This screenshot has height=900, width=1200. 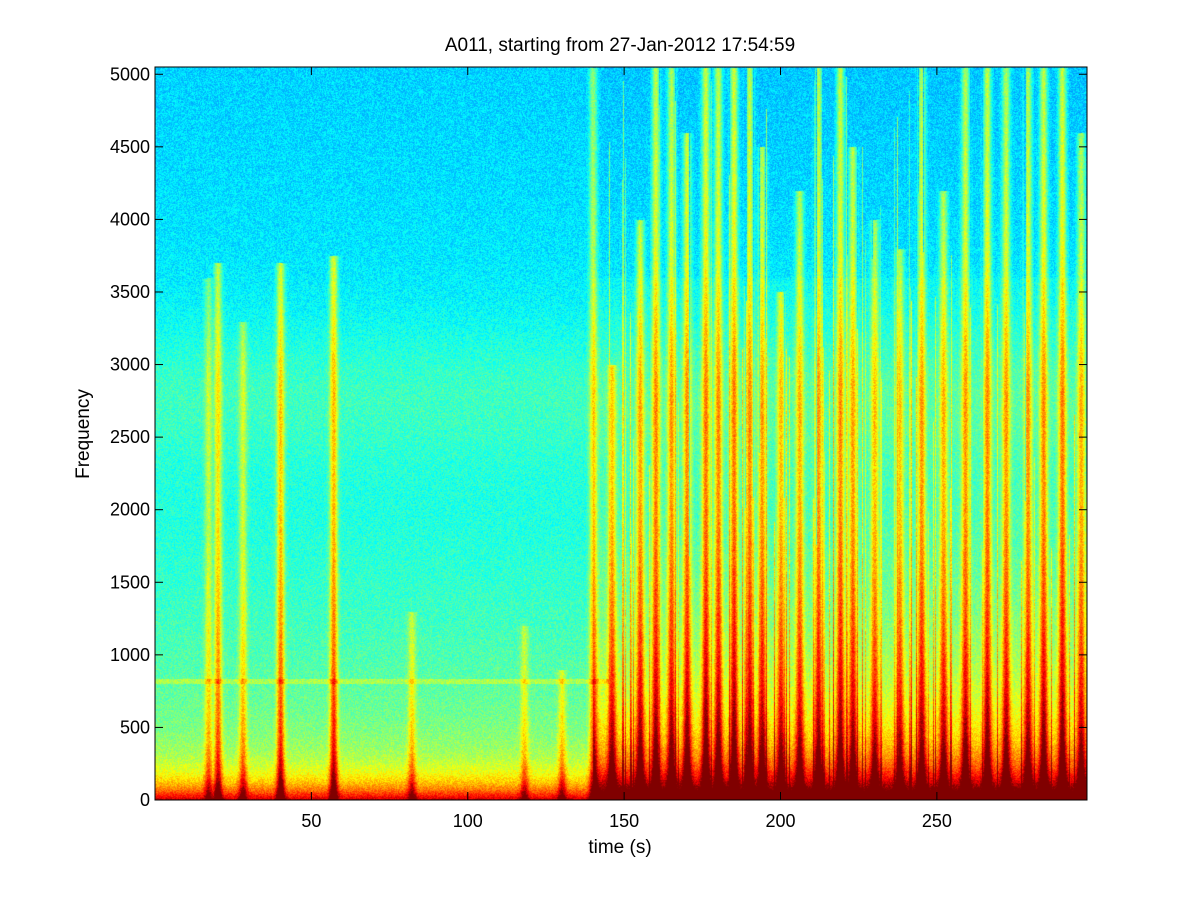 I want to click on y-tick-label: 3500, so click(x=130, y=292).